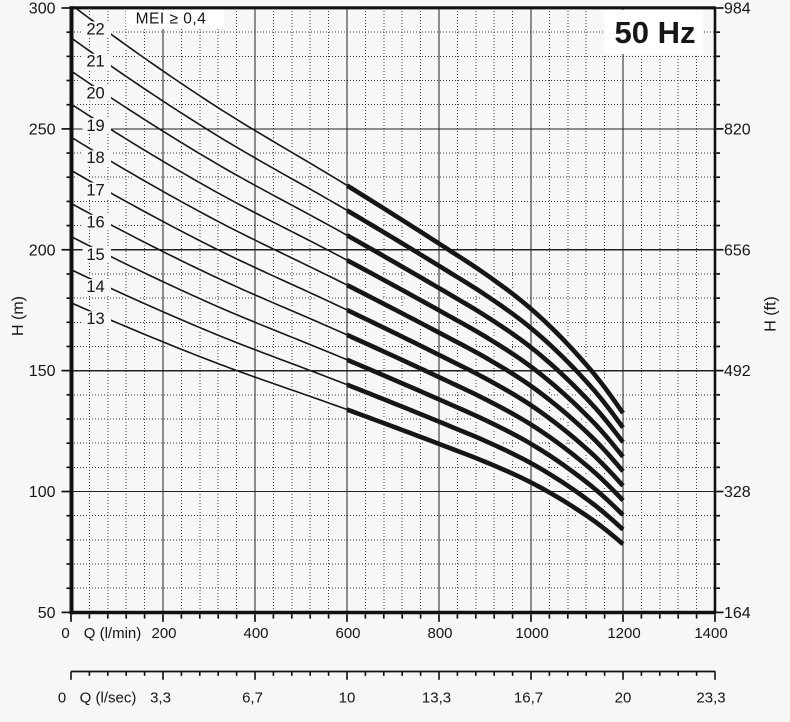 The width and height of the screenshot is (790, 722). Describe the element at coordinates (42, 130) in the screenshot. I see `svg-text: 250` at that location.